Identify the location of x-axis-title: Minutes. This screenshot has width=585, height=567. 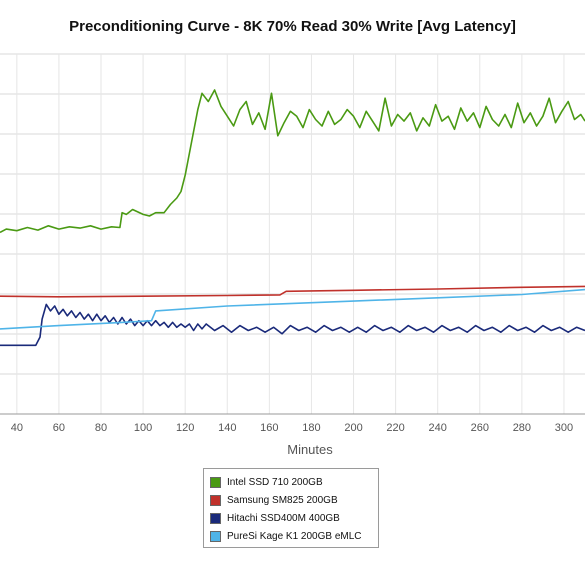
(310, 449).